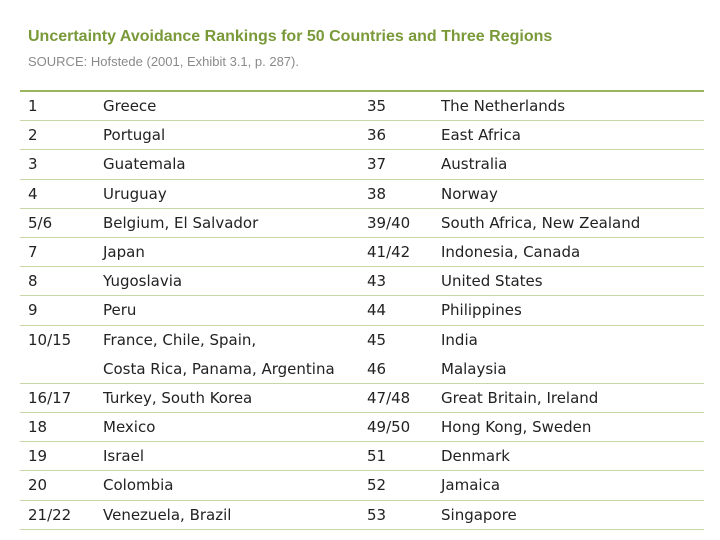 Image resolution: width=720 pixels, height=540 pixels. What do you see at coordinates (40, 222) in the screenshot?
I see `rank-cell: 5/6` at bounding box center [40, 222].